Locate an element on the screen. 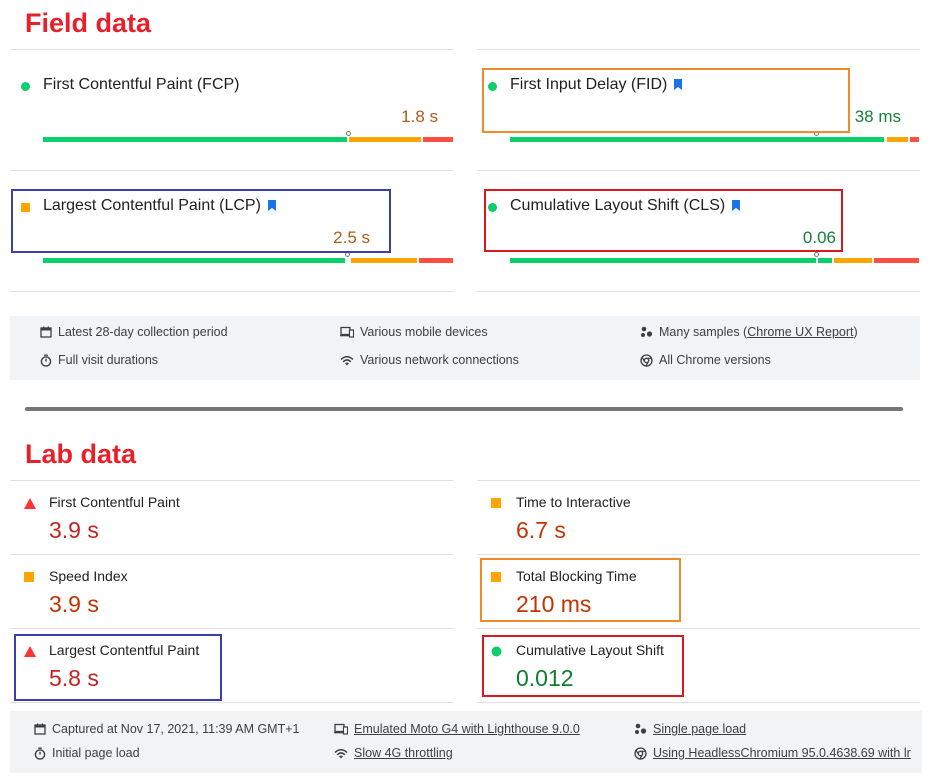 Image resolution: width=938 pixels, height=781 pixels. highlight-box-lab-lcp is located at coordinates (118, 667).